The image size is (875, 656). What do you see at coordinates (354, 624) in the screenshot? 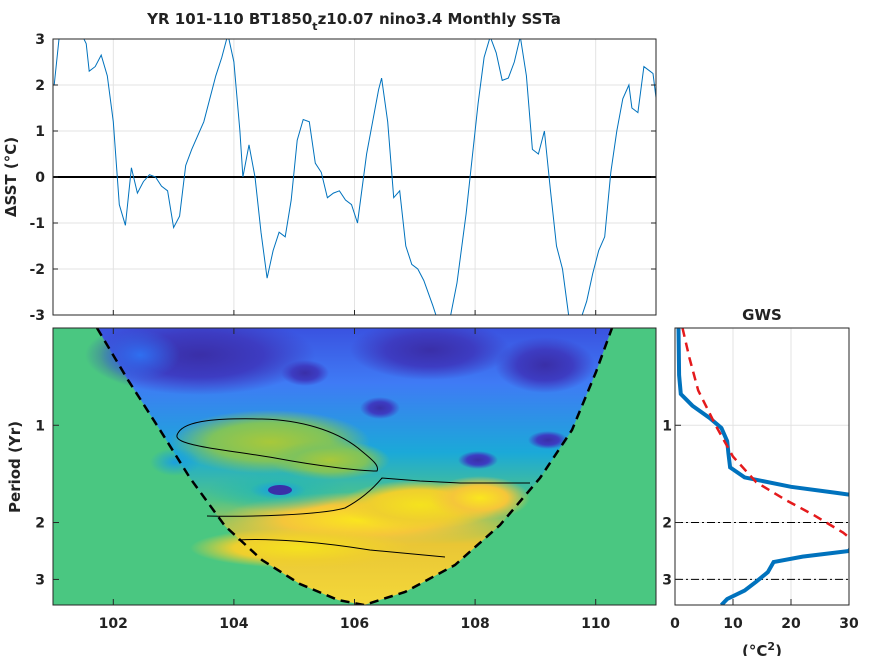
I see `x-tick-label: 106` at bounding box center [354, 624].